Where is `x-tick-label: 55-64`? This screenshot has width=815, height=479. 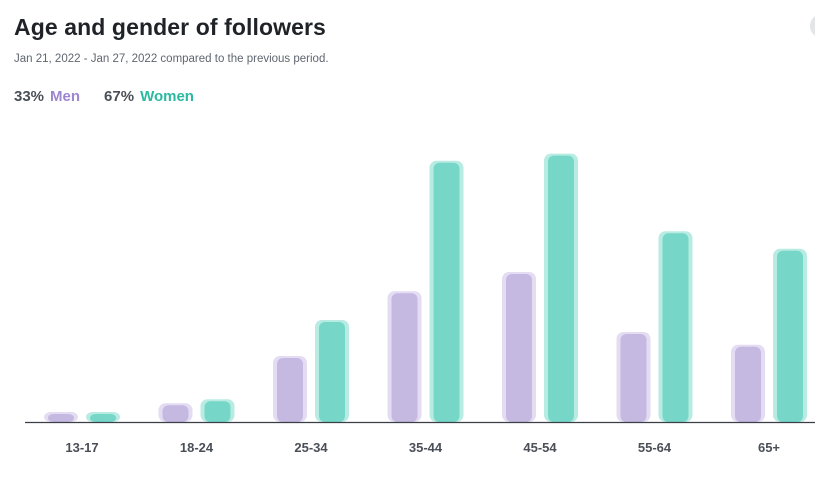 x-tick-label: 55-64 is located at coordinates (655, 447).